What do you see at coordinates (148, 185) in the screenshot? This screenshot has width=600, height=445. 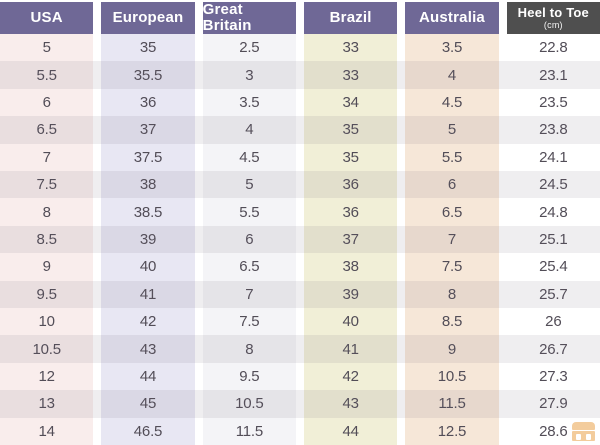 I see `table-cell-european: 38` at bounding box center [148, 185].